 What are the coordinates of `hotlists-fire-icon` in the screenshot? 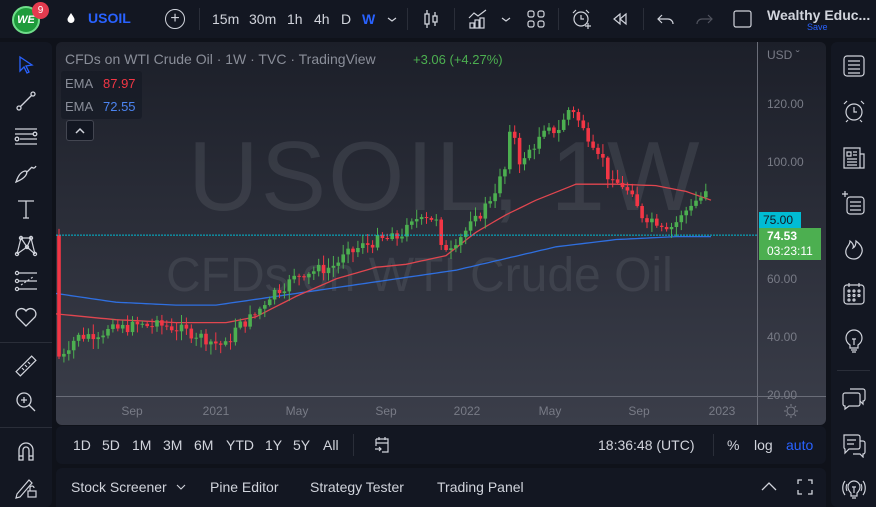 It's located at (854, 248).